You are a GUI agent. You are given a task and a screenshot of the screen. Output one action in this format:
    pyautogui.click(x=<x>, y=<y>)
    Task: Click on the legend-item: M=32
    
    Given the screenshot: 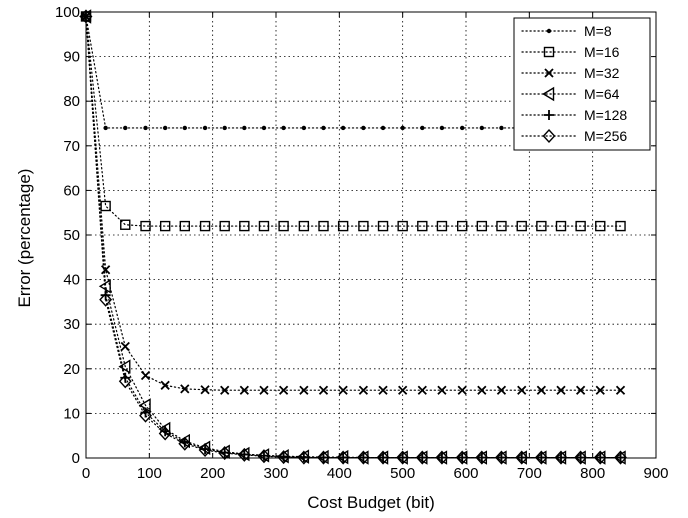 What is the action you would take?
    pyautogui.click(x=570, y=73)
    